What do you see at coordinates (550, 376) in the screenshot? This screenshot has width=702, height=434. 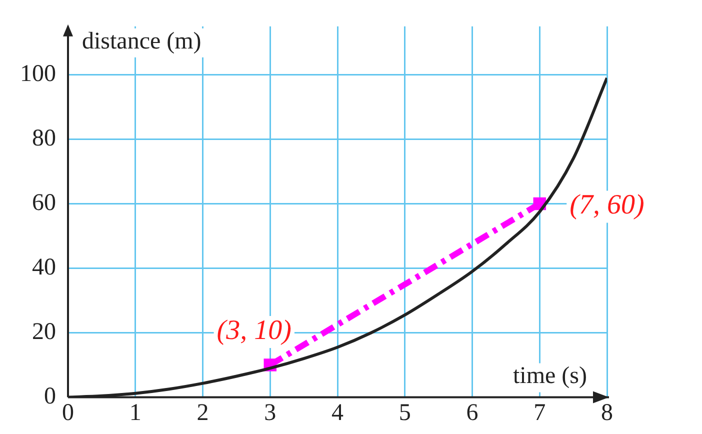 I see `x-axis-title: time (s)` at bounding box center [550, 376].